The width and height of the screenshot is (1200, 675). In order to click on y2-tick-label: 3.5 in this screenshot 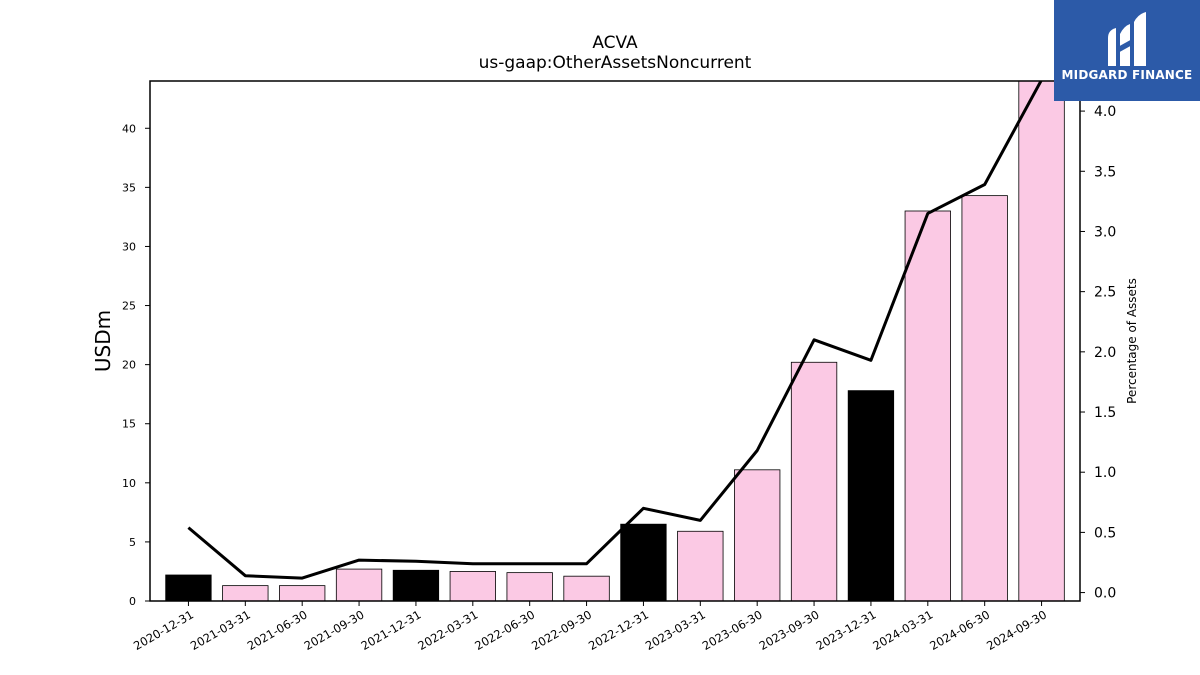, I will do `click(1105, 172)`.